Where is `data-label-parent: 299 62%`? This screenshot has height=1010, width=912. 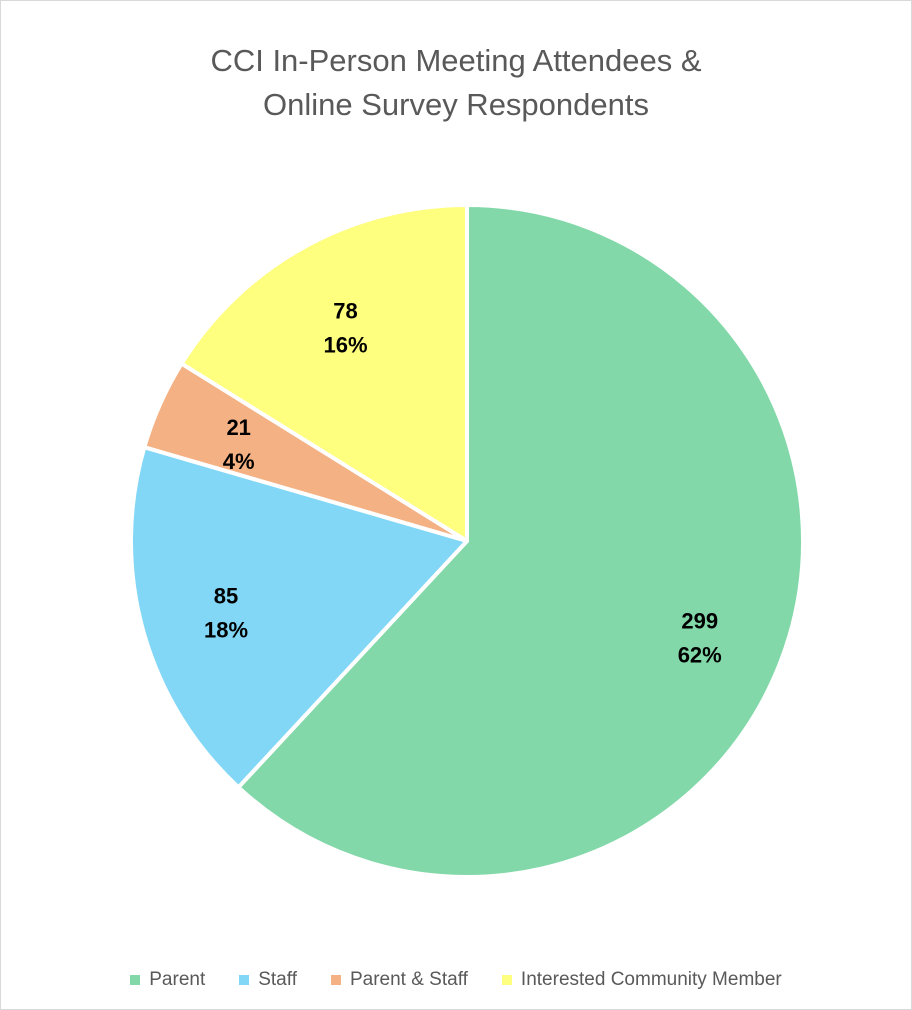 data-label-parent: 299 62% is located at coordinates (700, 637).